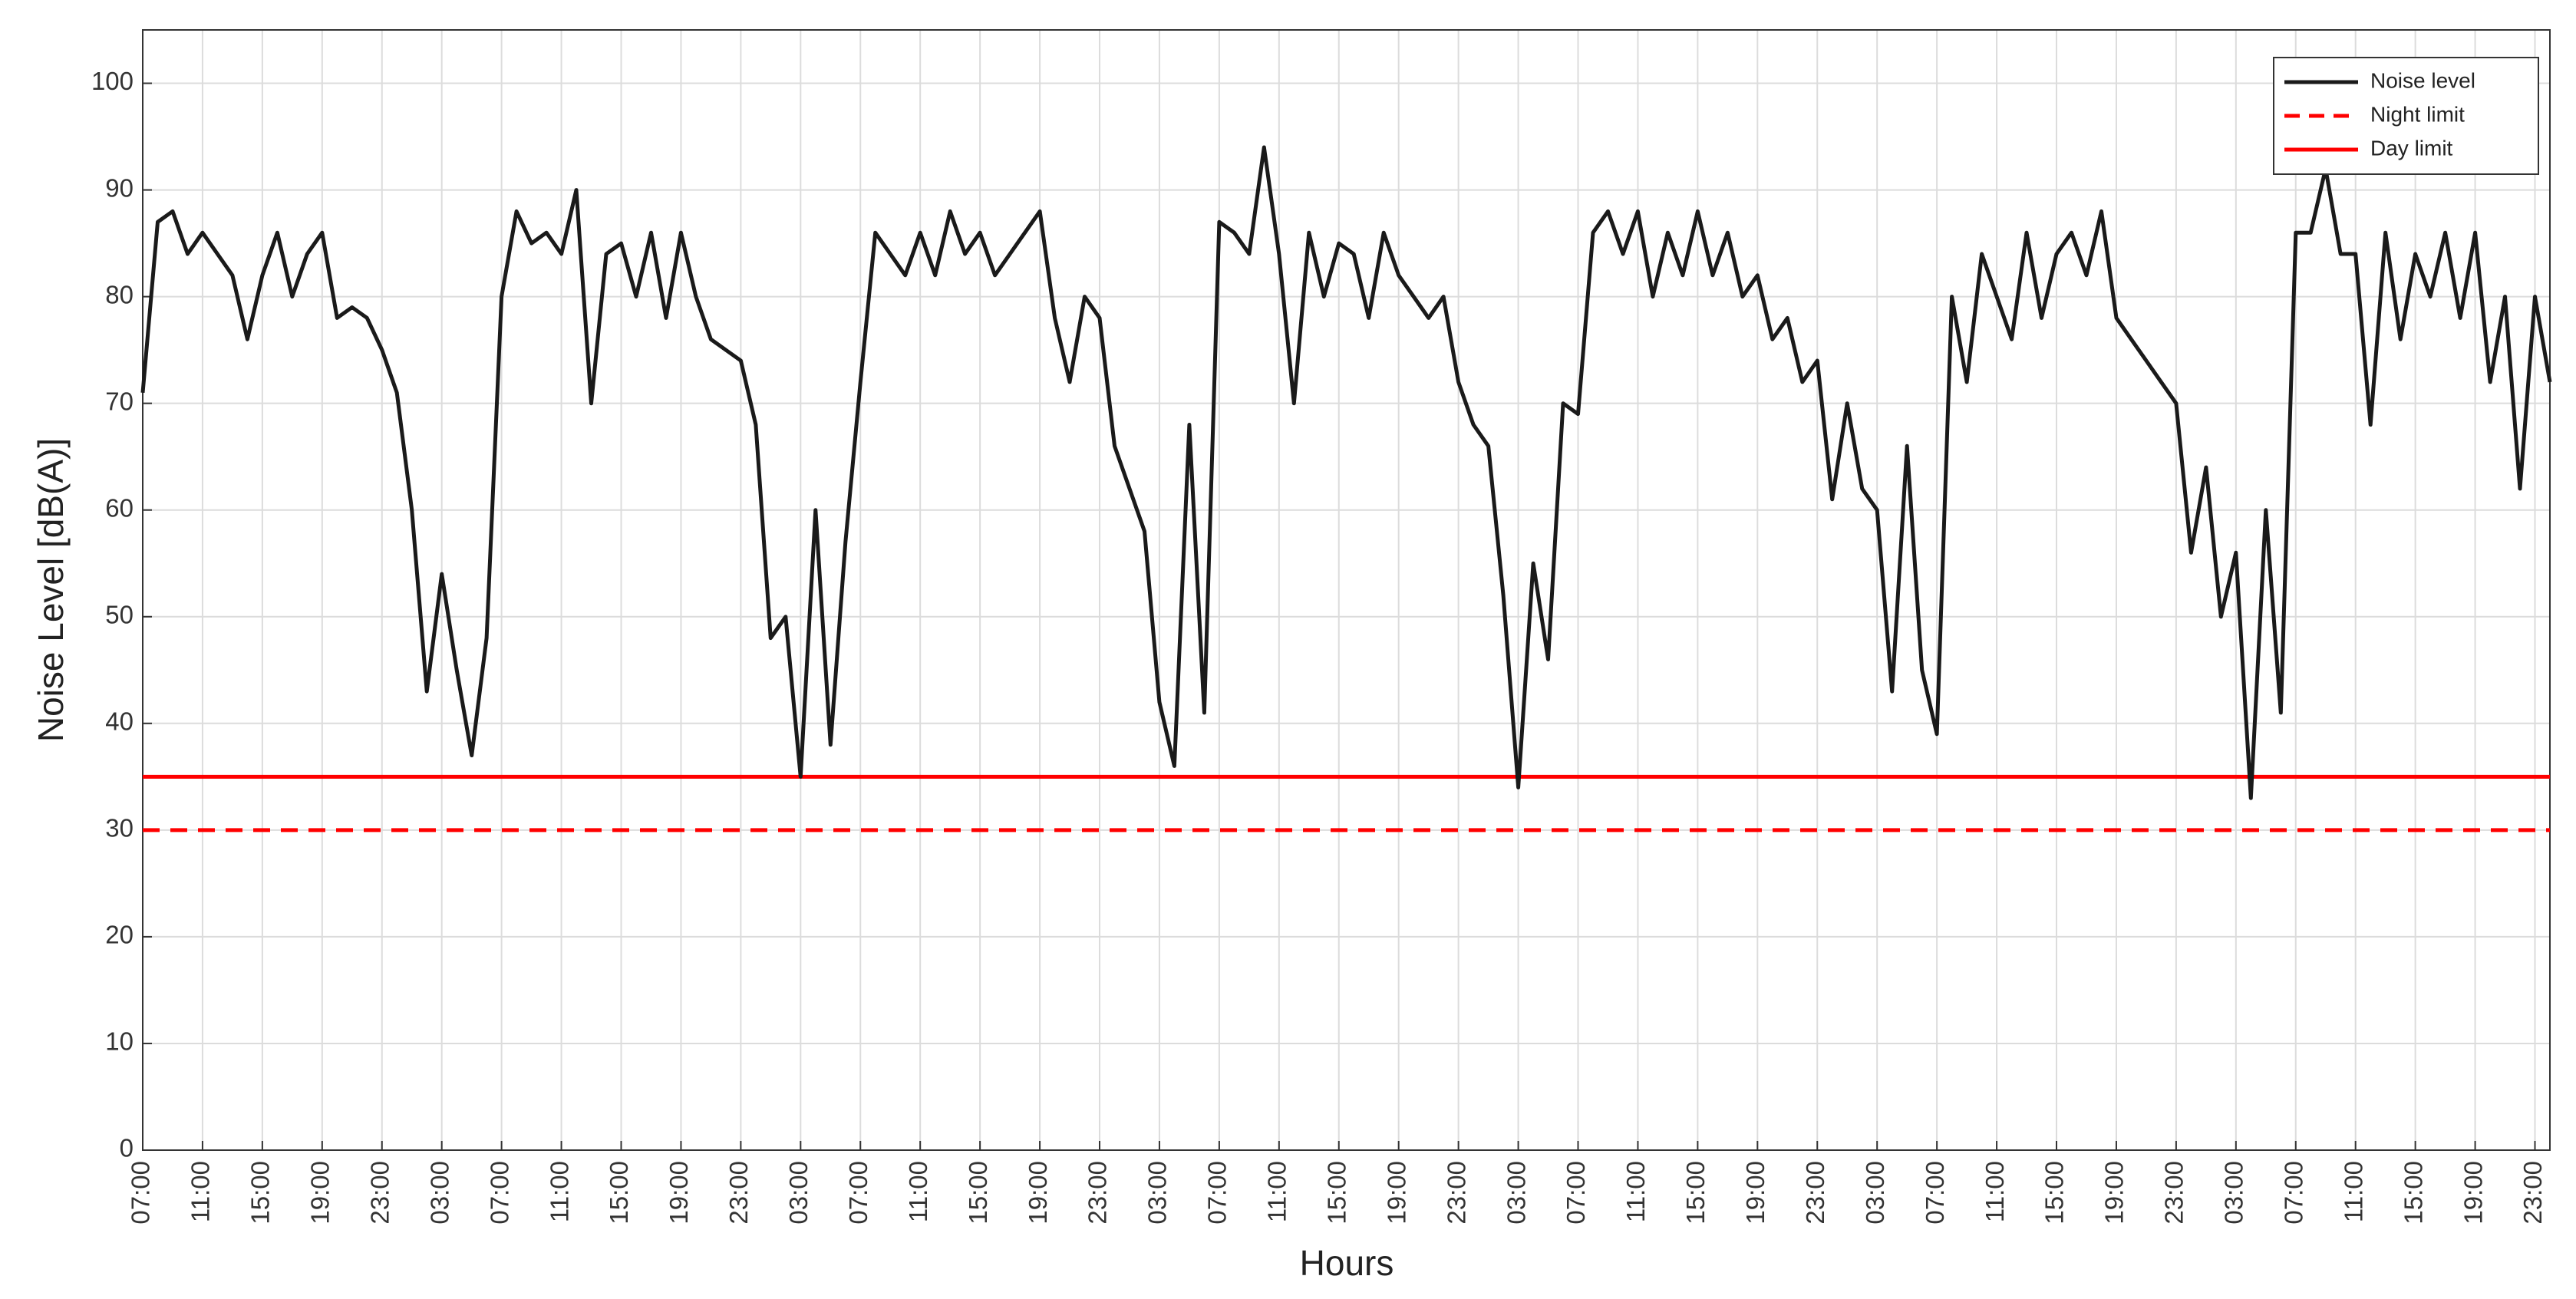 This screenshot has width=2576, height=1299. I want to click on legend-label: Night limit, so click(2417, 114).